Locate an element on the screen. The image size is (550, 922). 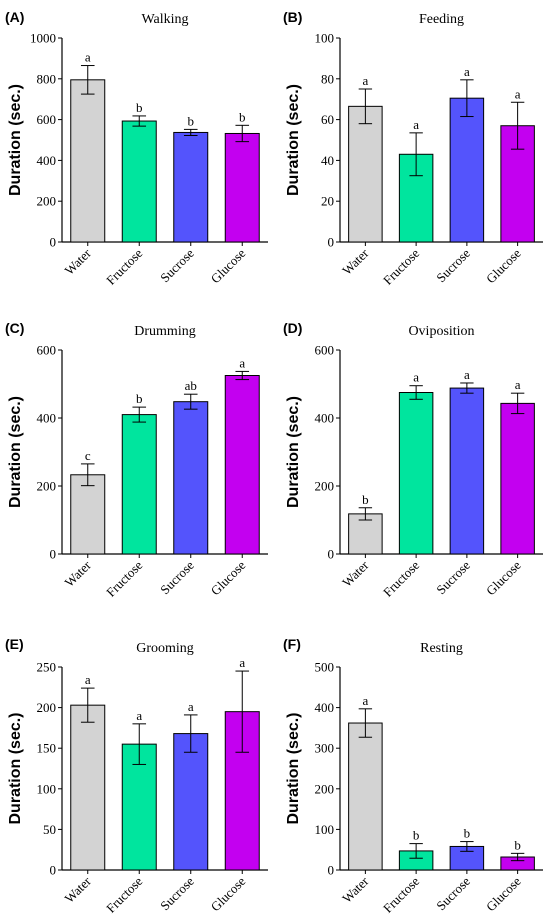
y-tick-label: 600 is located at coordinates (47, 119).